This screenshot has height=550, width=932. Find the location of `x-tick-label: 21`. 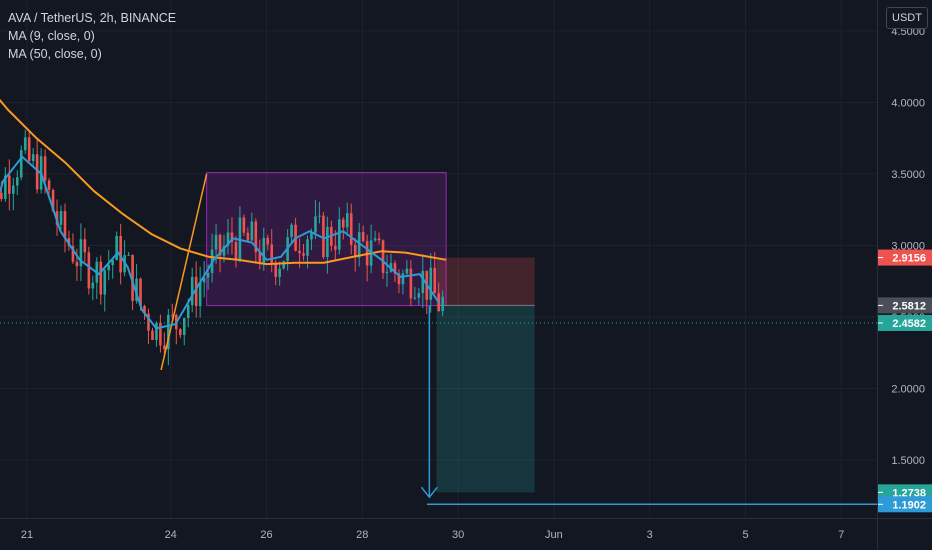

x-tick-label: 21 is located at coordinates (27, 535).